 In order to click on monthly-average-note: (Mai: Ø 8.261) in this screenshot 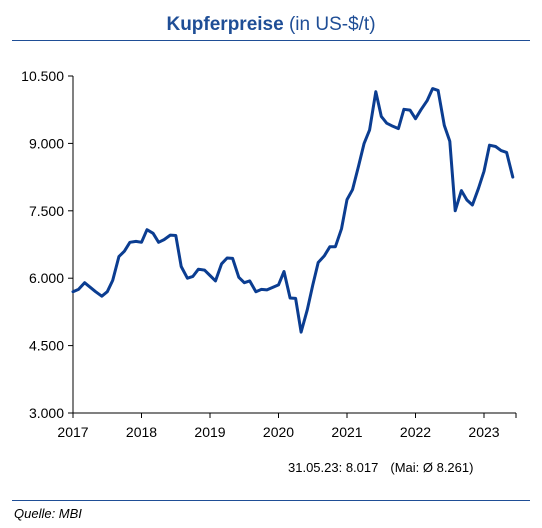, I will do `click(432, 467)`.